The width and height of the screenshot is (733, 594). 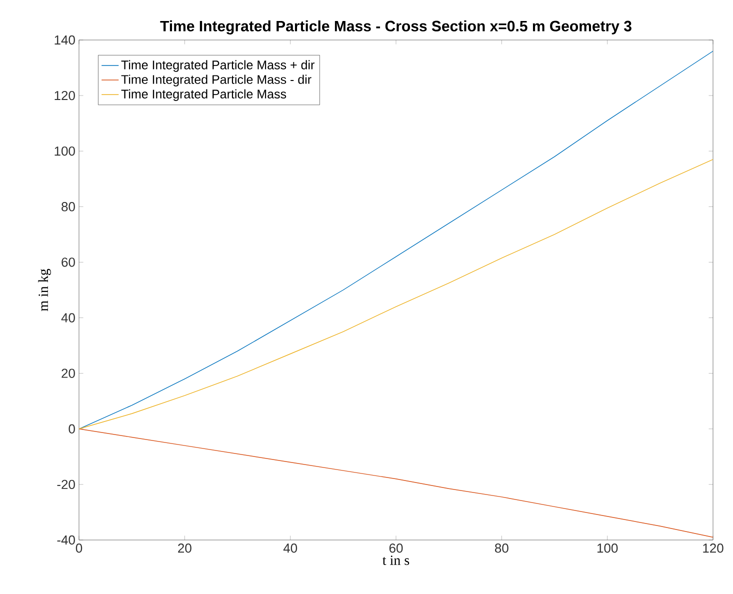 What do you see at coordinates (713, 548) in the screenshot?
I see `x-tick-label: 120` at bounding box center [713, 548].